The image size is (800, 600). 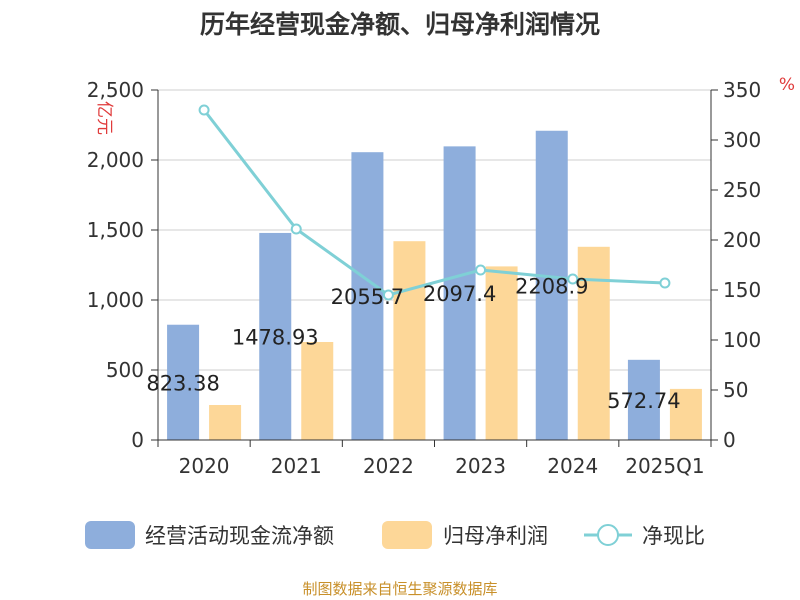 I want to click on legend-label-cash-flow: 经营活动现金流净额, so click(x=239, y=536).